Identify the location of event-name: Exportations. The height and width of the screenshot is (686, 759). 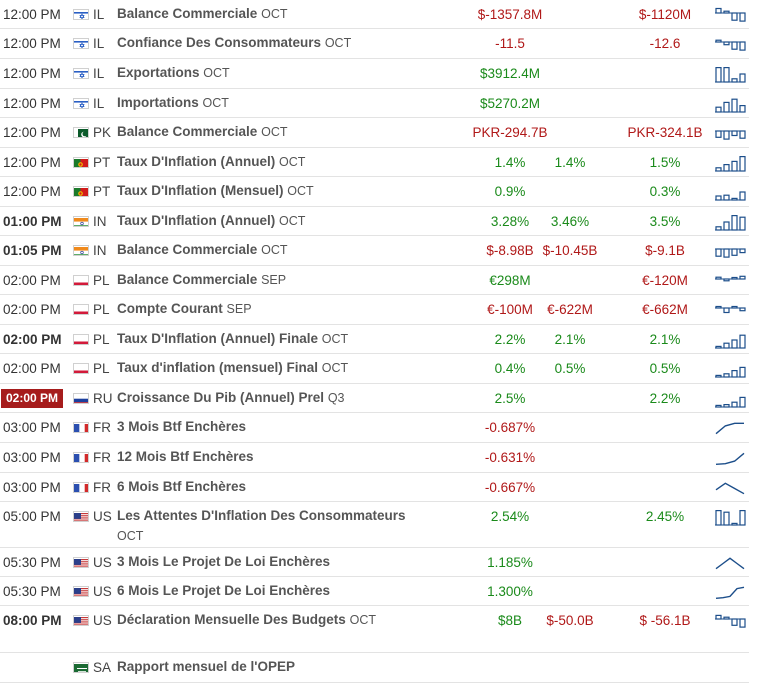
(158, 72).